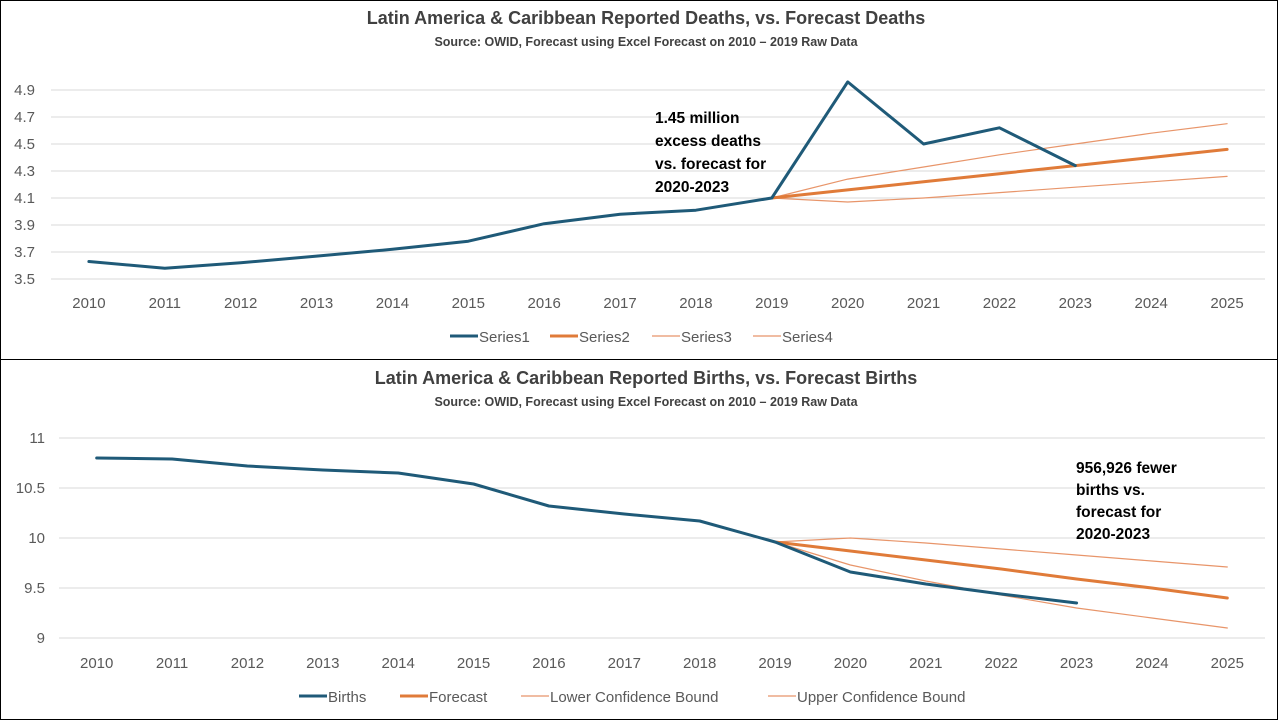  I want to click on series-line-forecast, so click(1001, 570).